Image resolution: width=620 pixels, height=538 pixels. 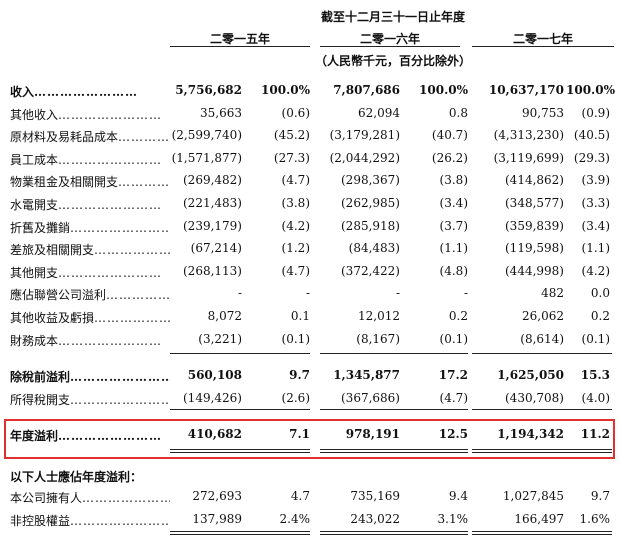 What do you see at coordinates (40, 399) in the screenshot?
I see `row-label-text: 所得稅開支` at bounding box center [40, 399].